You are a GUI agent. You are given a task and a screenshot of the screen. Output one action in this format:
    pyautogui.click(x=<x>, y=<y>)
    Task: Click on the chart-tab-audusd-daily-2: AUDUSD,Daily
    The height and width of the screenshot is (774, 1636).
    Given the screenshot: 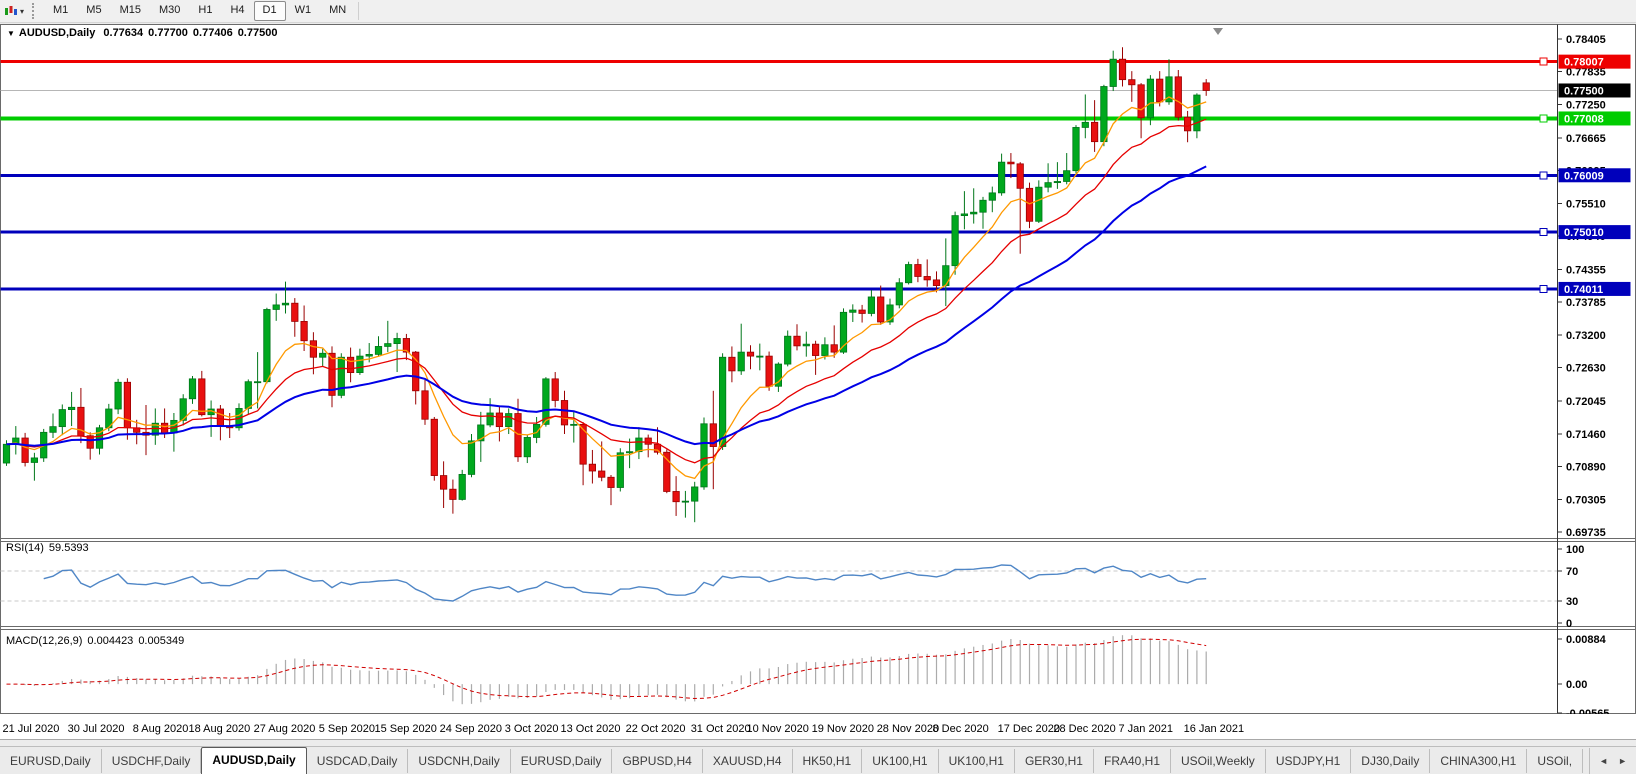 What is the action you would take?
    pyautogui.click(x=254, y=760)
    